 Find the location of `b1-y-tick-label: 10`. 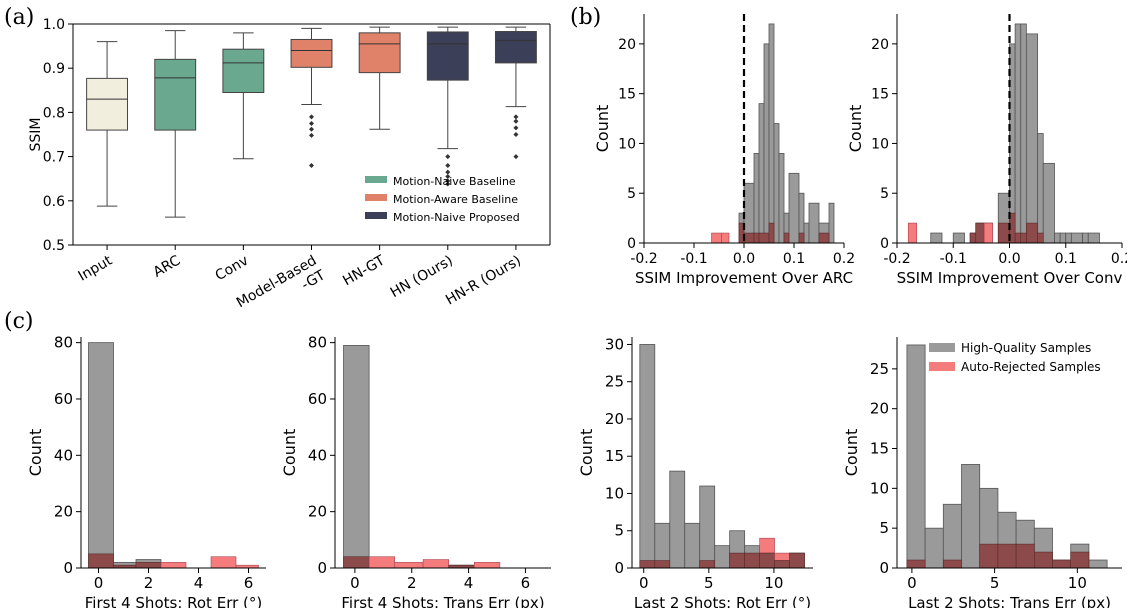

b1-y-tick-label: 10 is located at coordinates (627, 144).